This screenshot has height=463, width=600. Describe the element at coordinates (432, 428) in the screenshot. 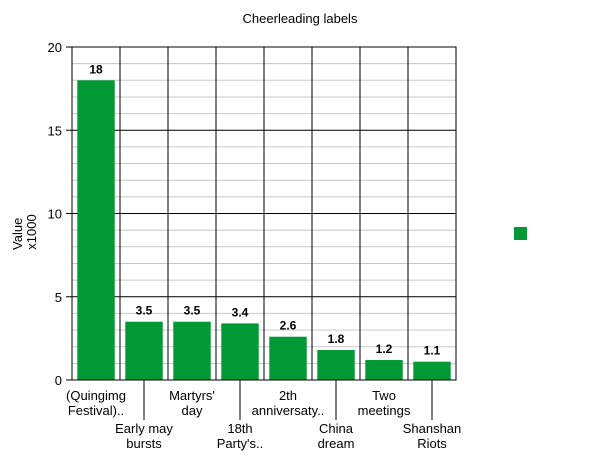

I see `category-label-line: Shanshan` at that location.